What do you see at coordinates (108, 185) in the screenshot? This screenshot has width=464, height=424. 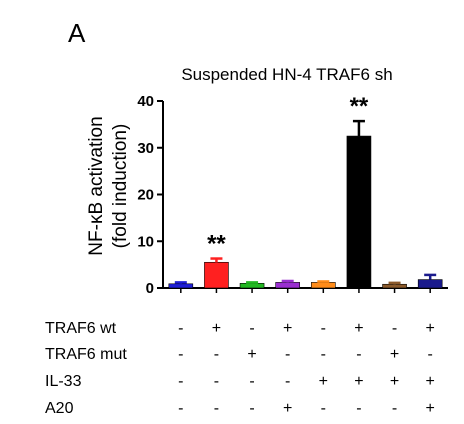 I see `y-axis-label: NF-κB activation (fold induction)` at bounding box center [108, 185].